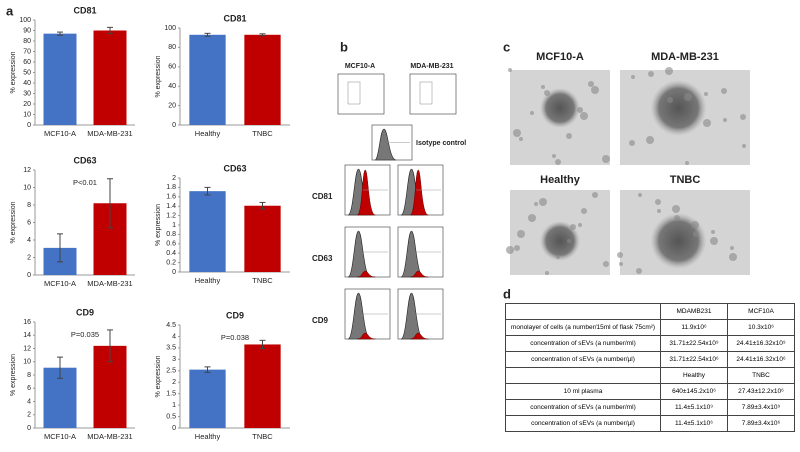 The width and height of the screenshot is (800, 452). I want to click on flow-column-label: MDA-MB-231, so click(431, 66).